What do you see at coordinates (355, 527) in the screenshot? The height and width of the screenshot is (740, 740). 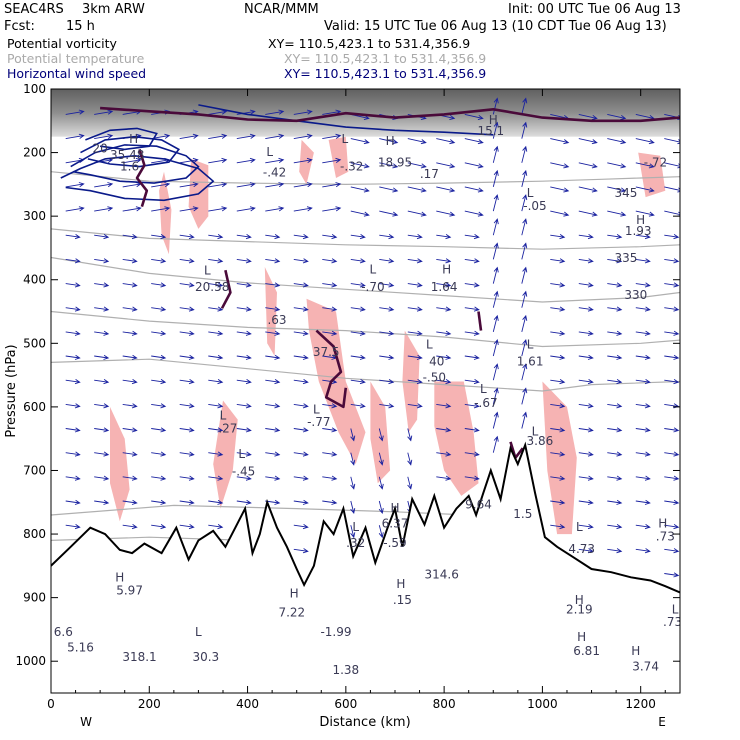 I see `annotation-44: L` at bounding box center [355, 527].